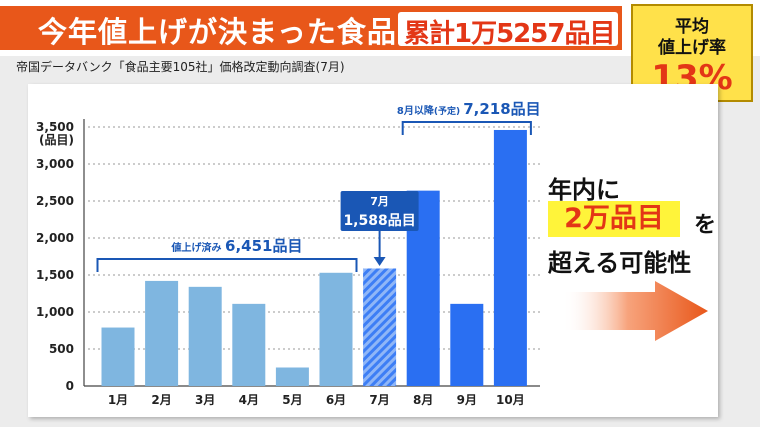 The width and height of the screenshot is (760, 427). Describe the element at coordinates (584, 190) in the screenshot. I see `message-line1: 年内に` at that location.